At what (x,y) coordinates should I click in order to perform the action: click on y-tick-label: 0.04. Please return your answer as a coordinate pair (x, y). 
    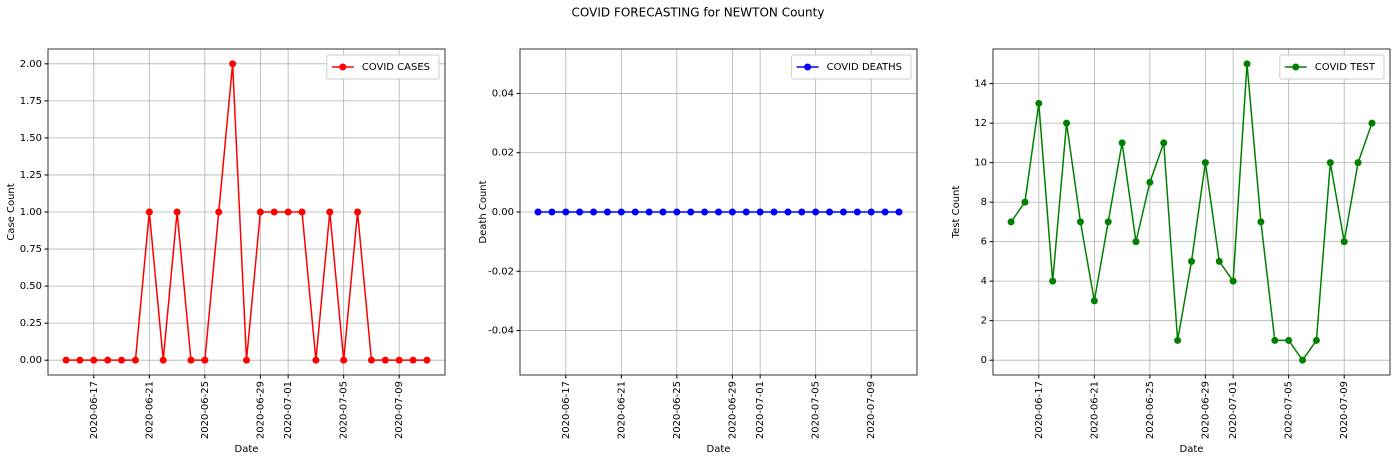
    Looking at the image, I should click on (503, 93).